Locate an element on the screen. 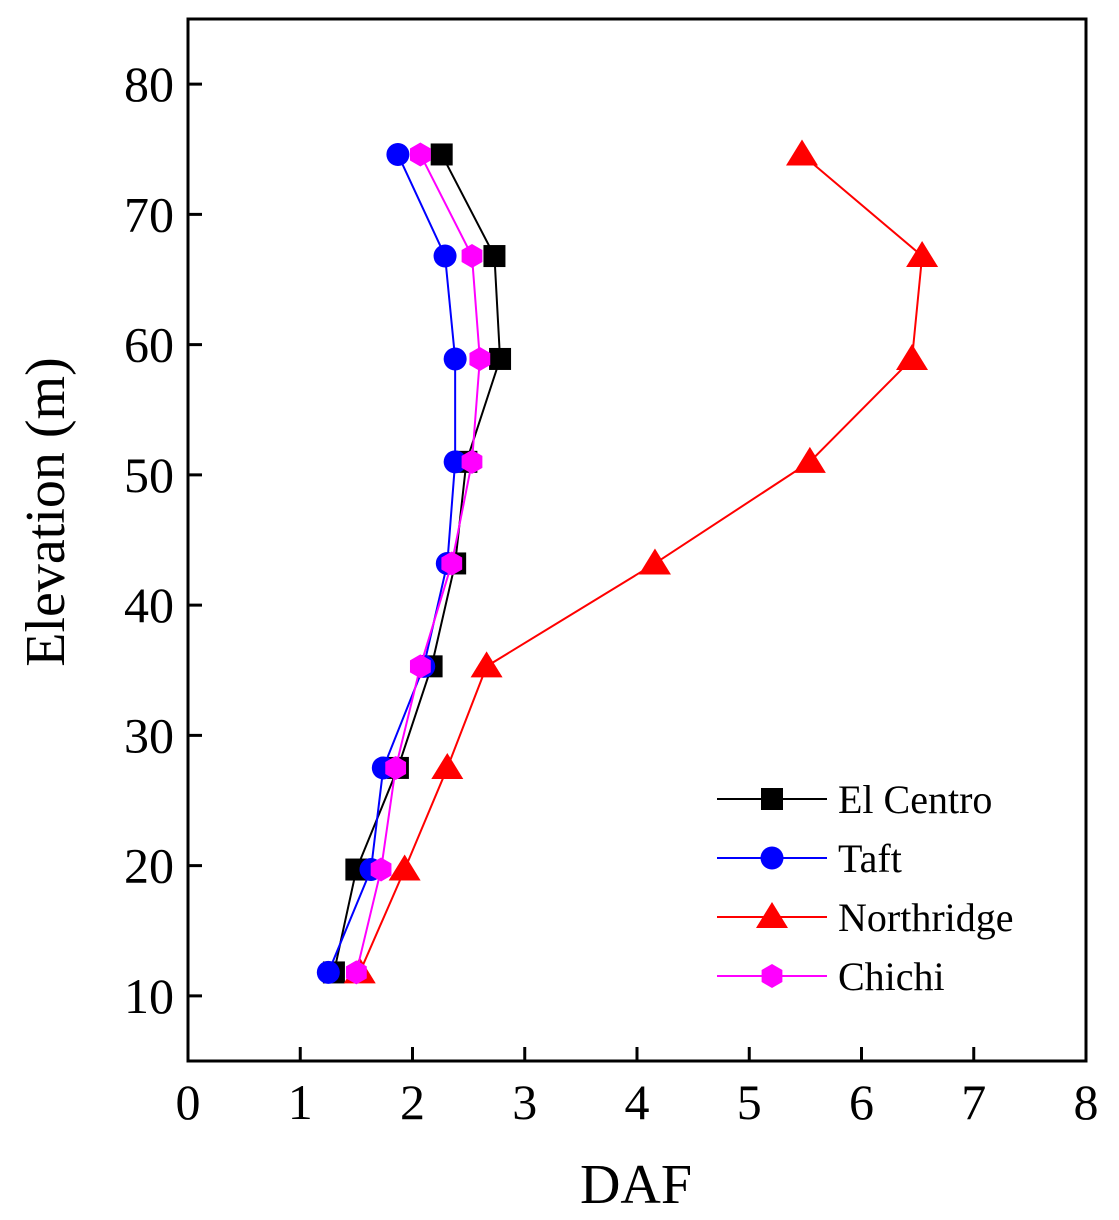  y-tick-label: 10 is located at coordinates (149, 996).